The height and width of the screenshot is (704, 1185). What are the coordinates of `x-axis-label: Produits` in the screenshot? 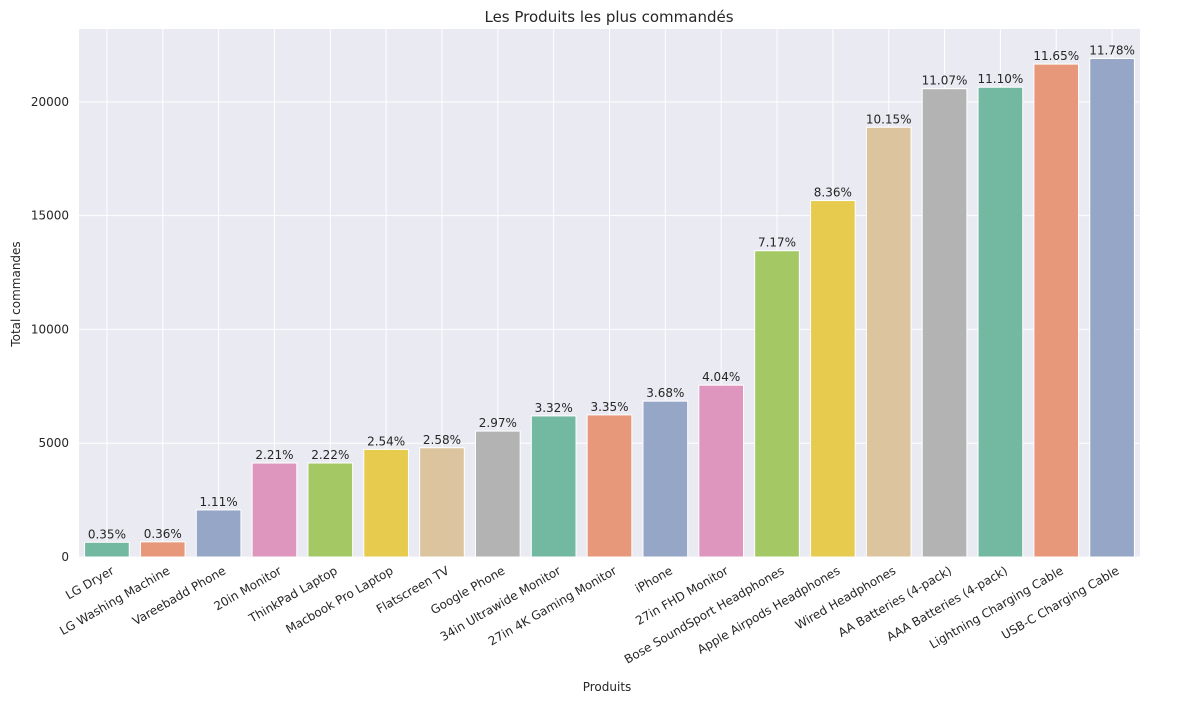 It's located at (607, 687).